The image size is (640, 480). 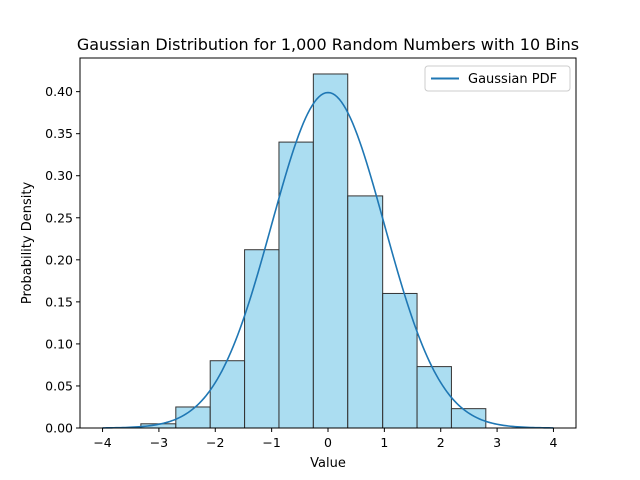 I want to click on x-tick-label: 0, so click(x=328, y=442).